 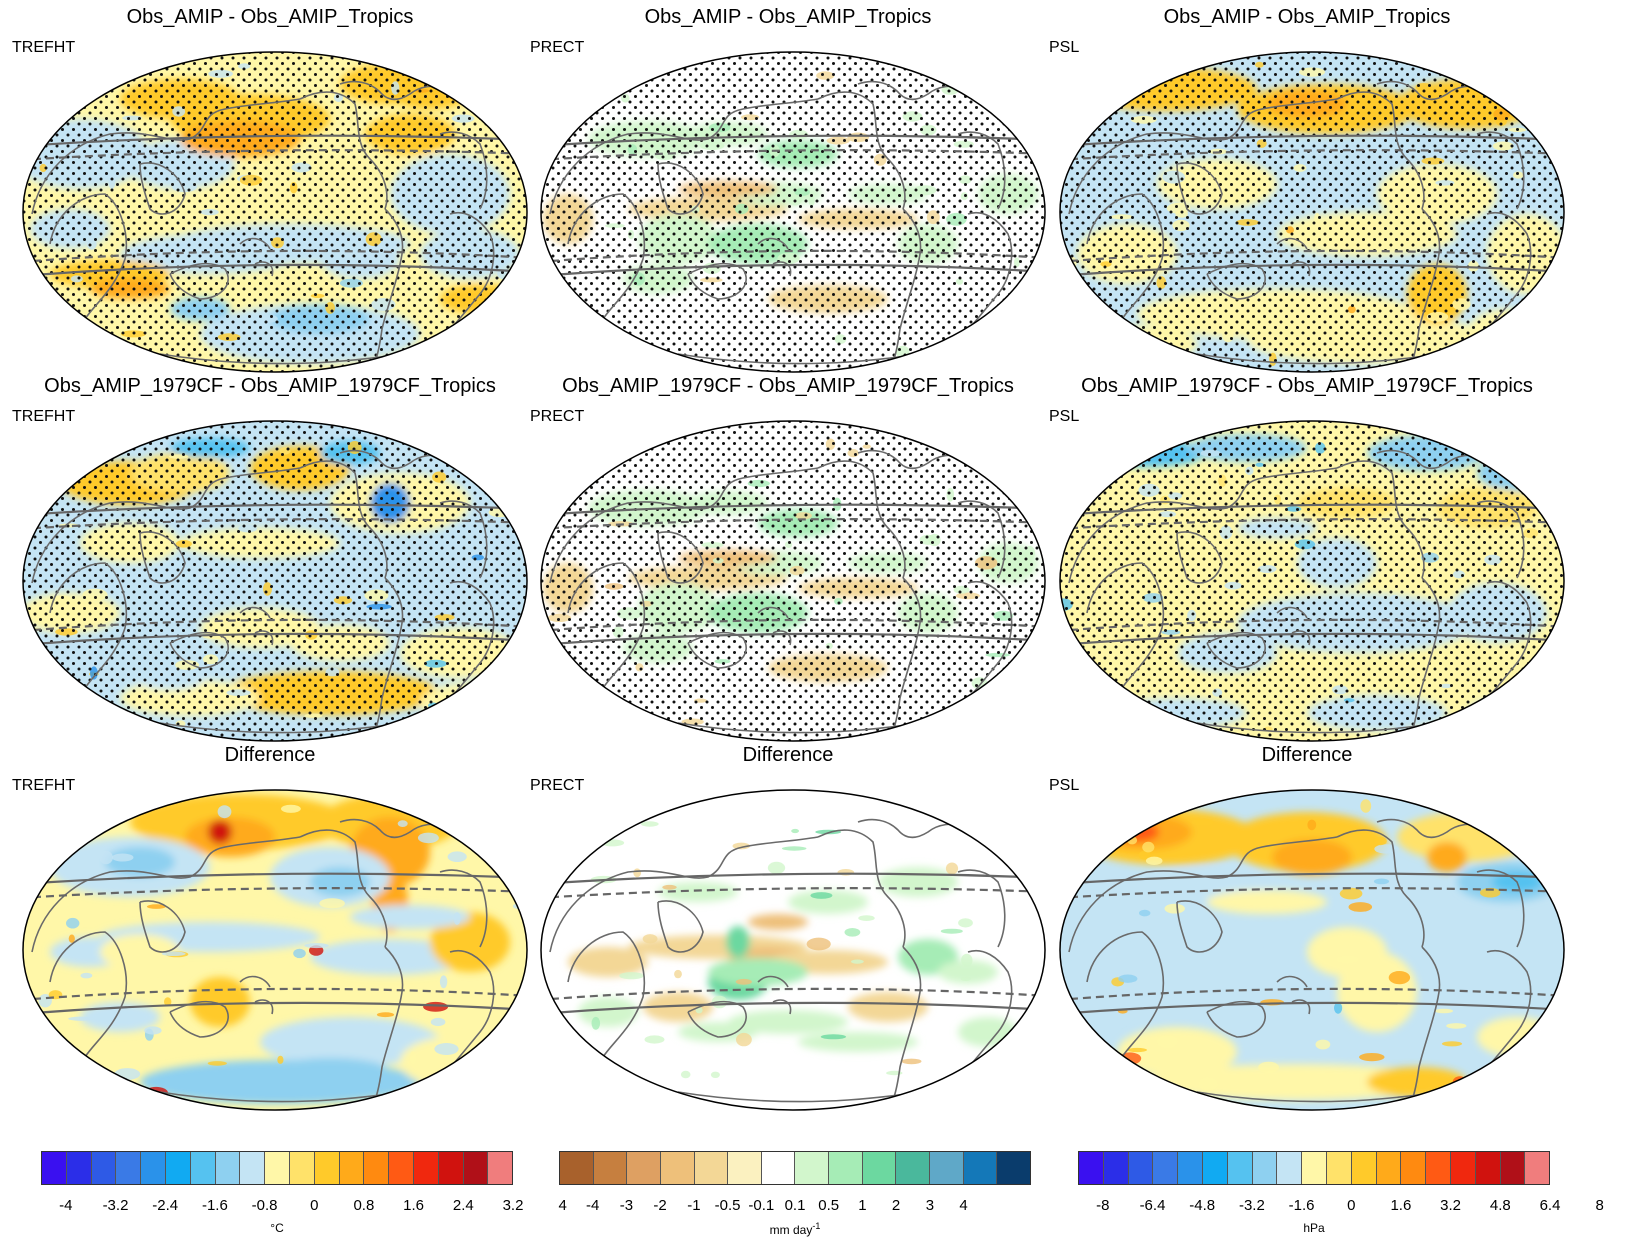 I want to click on colorbar-tick-label: 2.4, so click(x=463, y=1205).